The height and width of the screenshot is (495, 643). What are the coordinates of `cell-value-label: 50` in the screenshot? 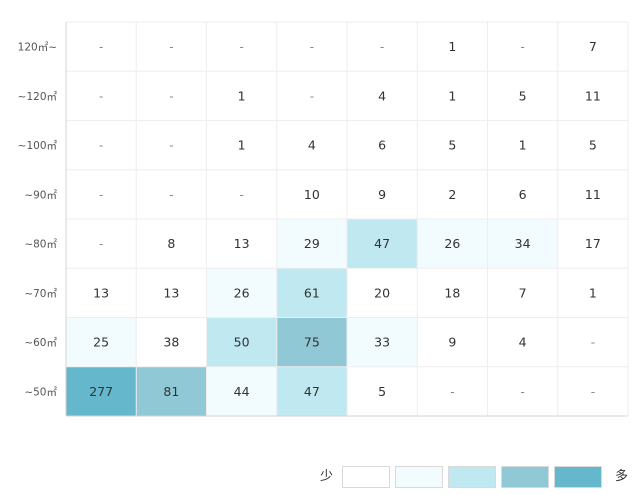 It's located at (242, 342).